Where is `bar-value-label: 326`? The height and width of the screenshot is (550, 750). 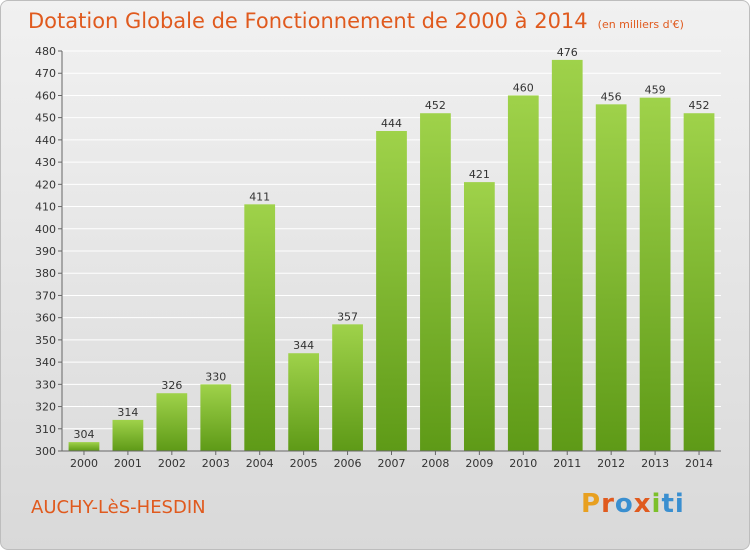
bar-value-label: 326 is located at coordinates (171, 385).